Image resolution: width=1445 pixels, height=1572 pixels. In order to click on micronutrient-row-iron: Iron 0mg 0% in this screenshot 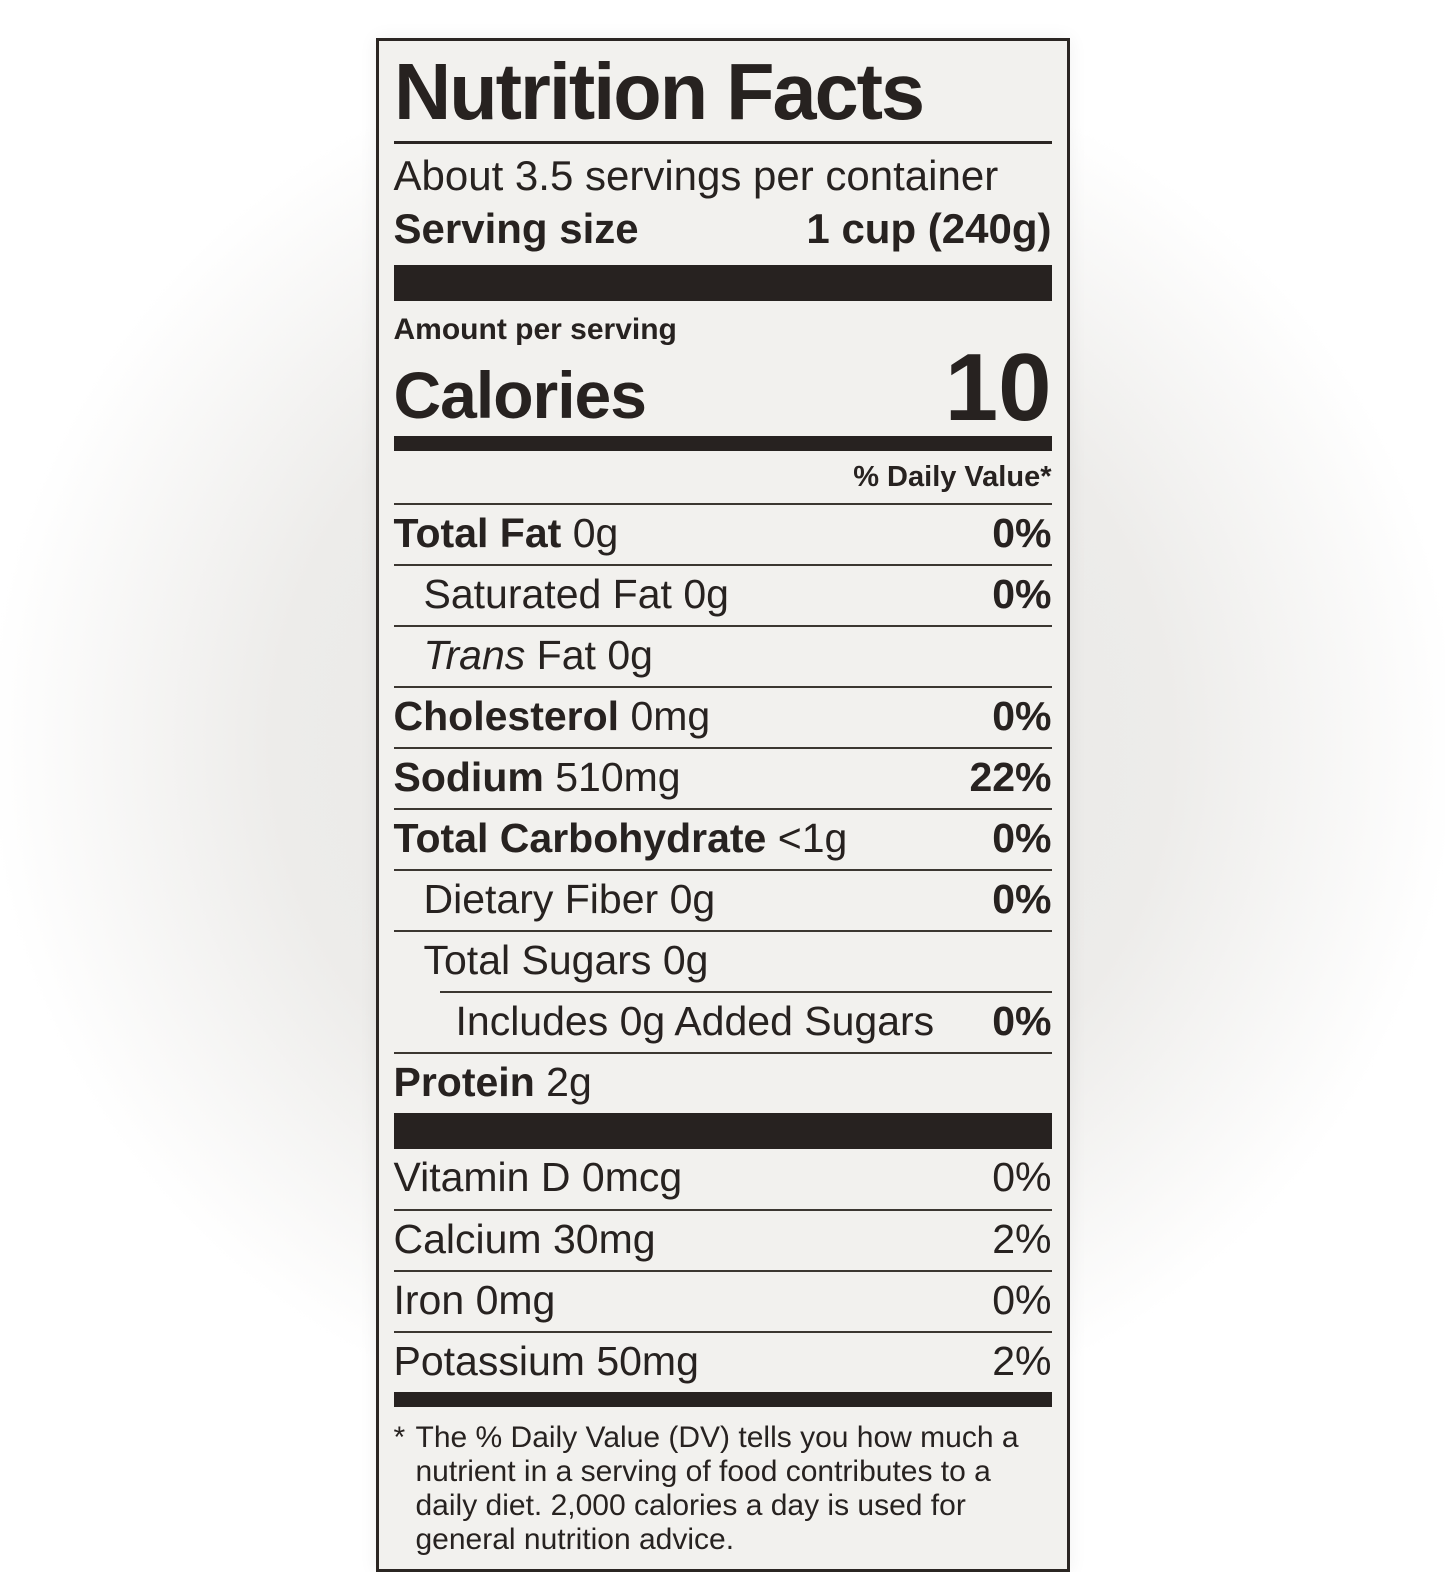, I will do `click(722, 1299)`.